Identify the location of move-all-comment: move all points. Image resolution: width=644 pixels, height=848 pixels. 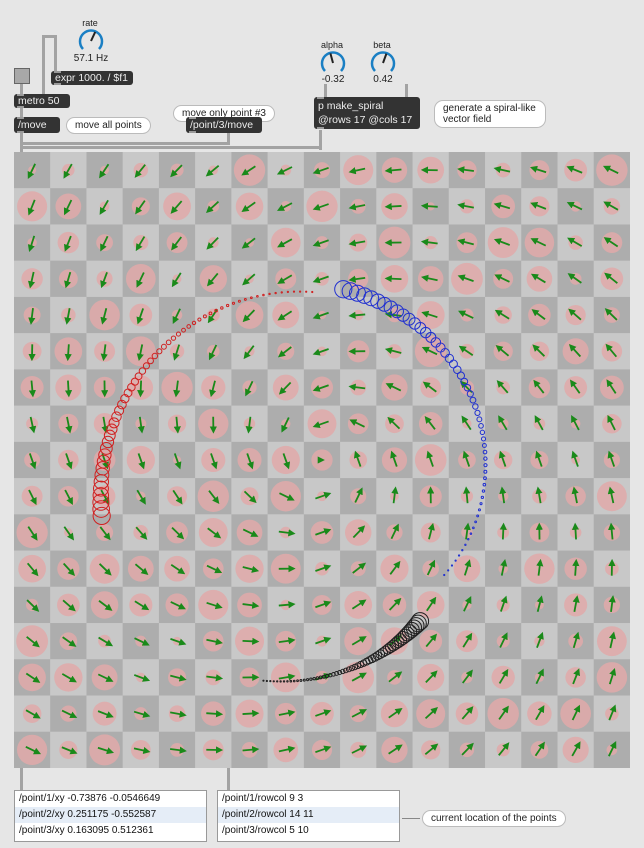
(108, 125).